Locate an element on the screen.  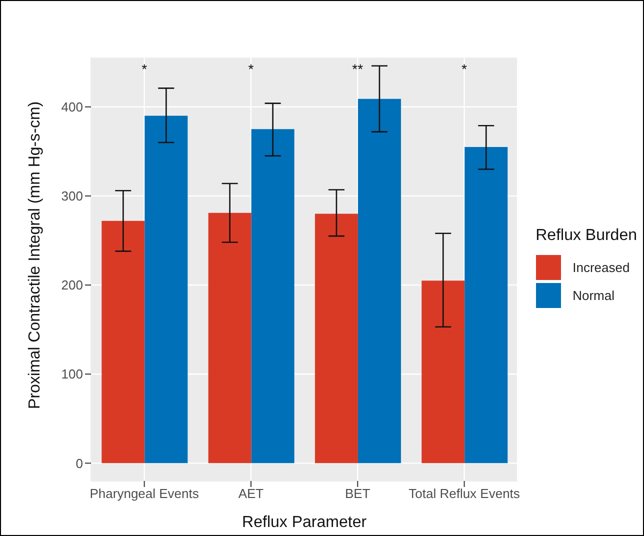
legend-label: Normal is located at coordinates (593, 295).